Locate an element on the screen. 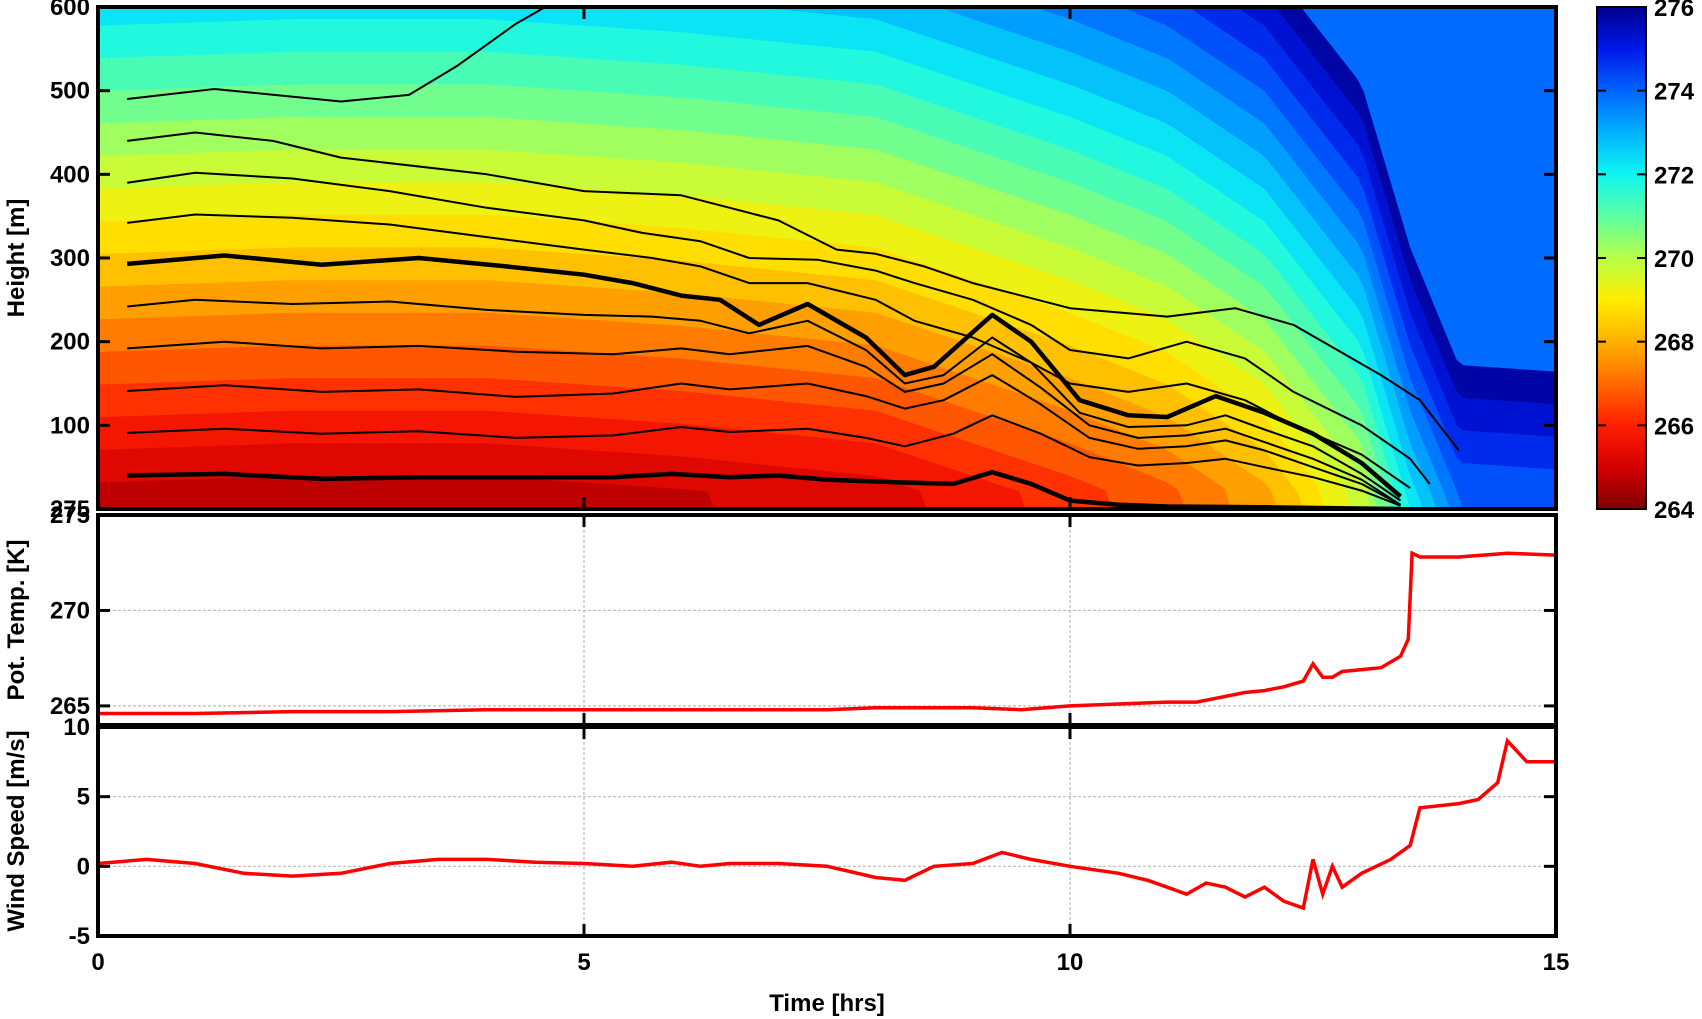  colorbar-tick-label: 266 is located at coordinates (1674, 426).